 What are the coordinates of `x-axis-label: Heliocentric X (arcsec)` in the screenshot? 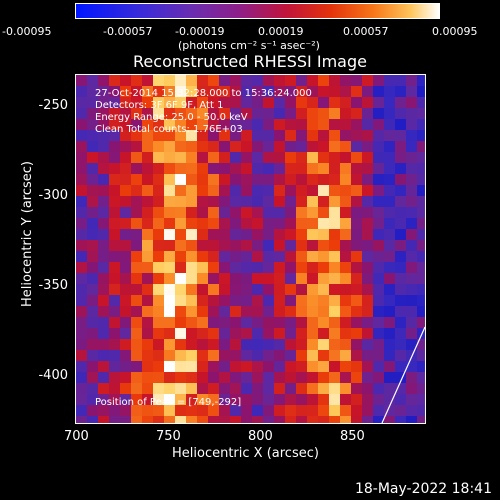 It's located at (245, 454).